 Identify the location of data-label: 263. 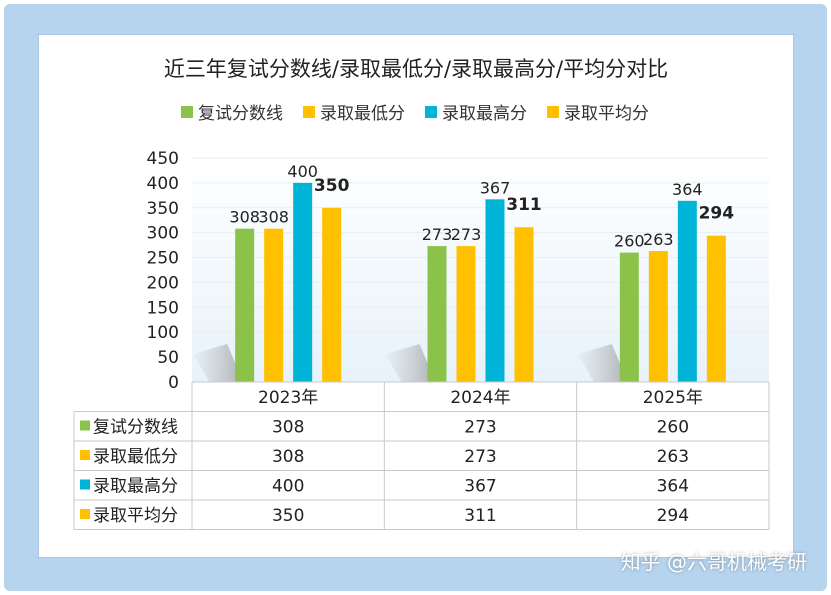
(658, 239).